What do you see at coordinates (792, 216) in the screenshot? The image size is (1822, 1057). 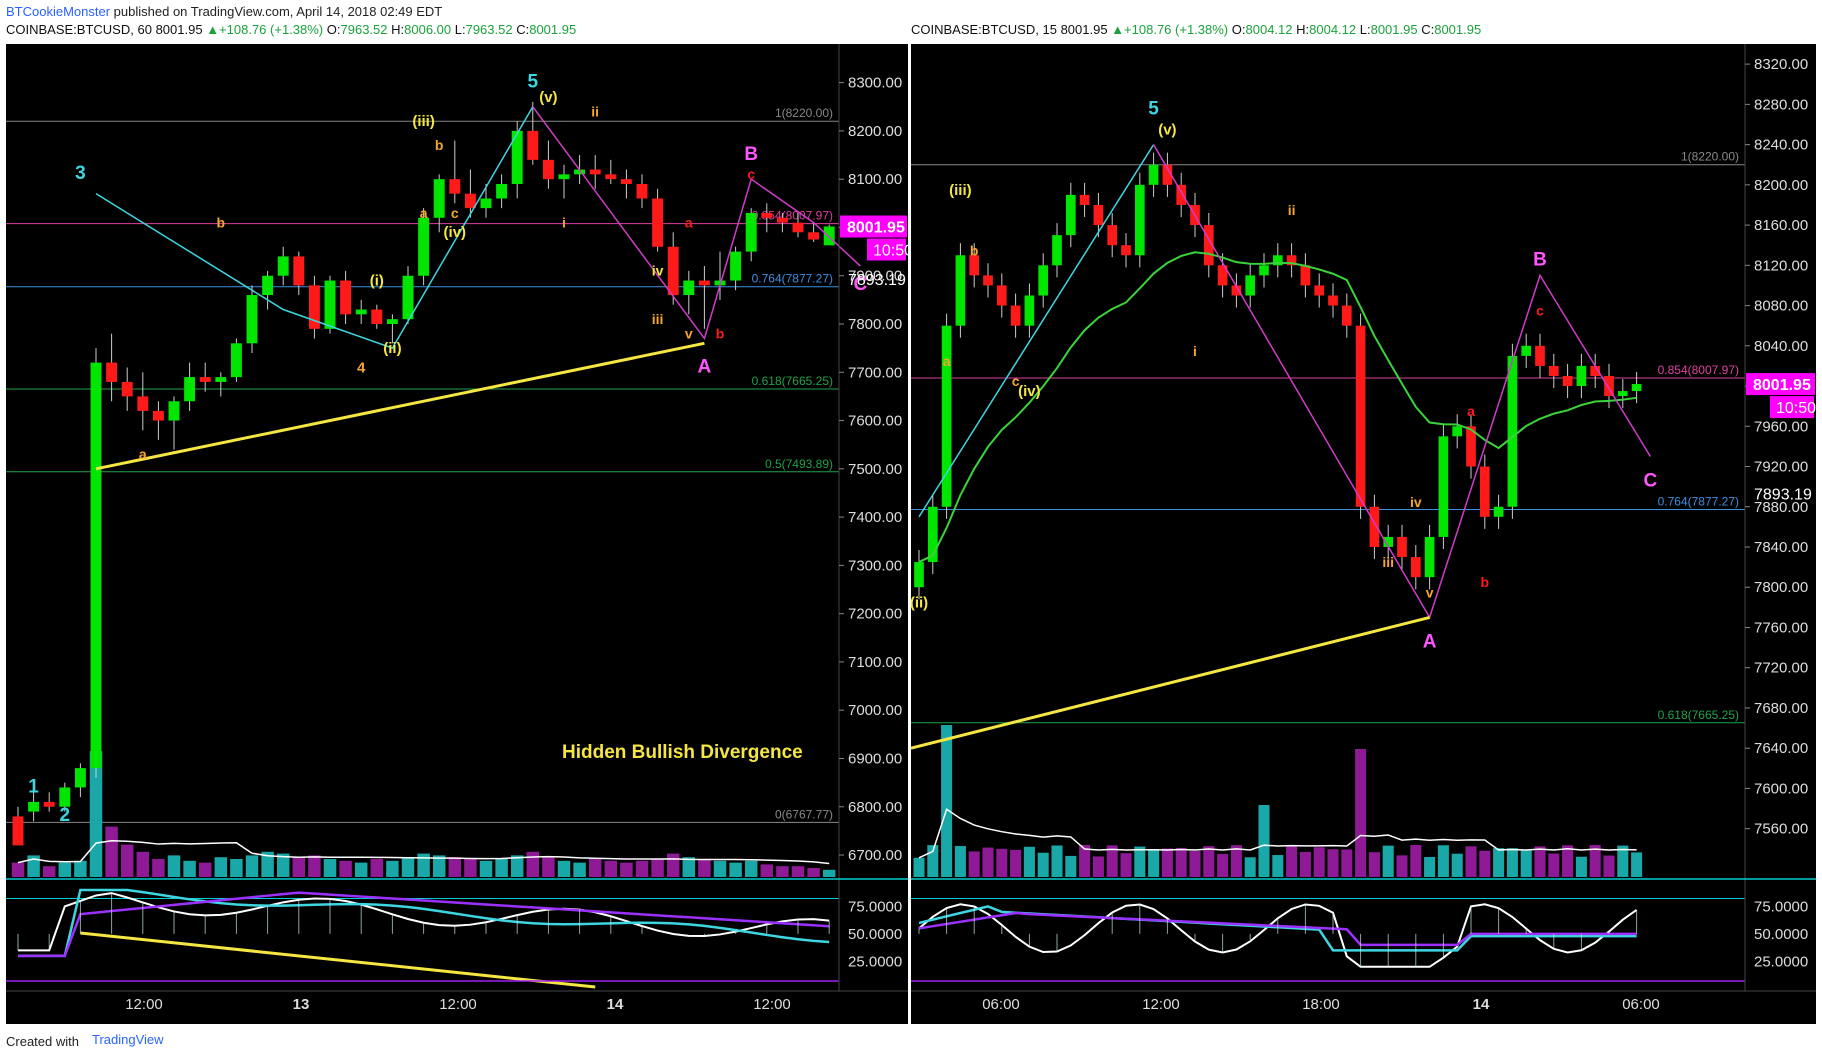 I see `fib-label: 0.854(8007.97)` at bounding box center [792, 216].